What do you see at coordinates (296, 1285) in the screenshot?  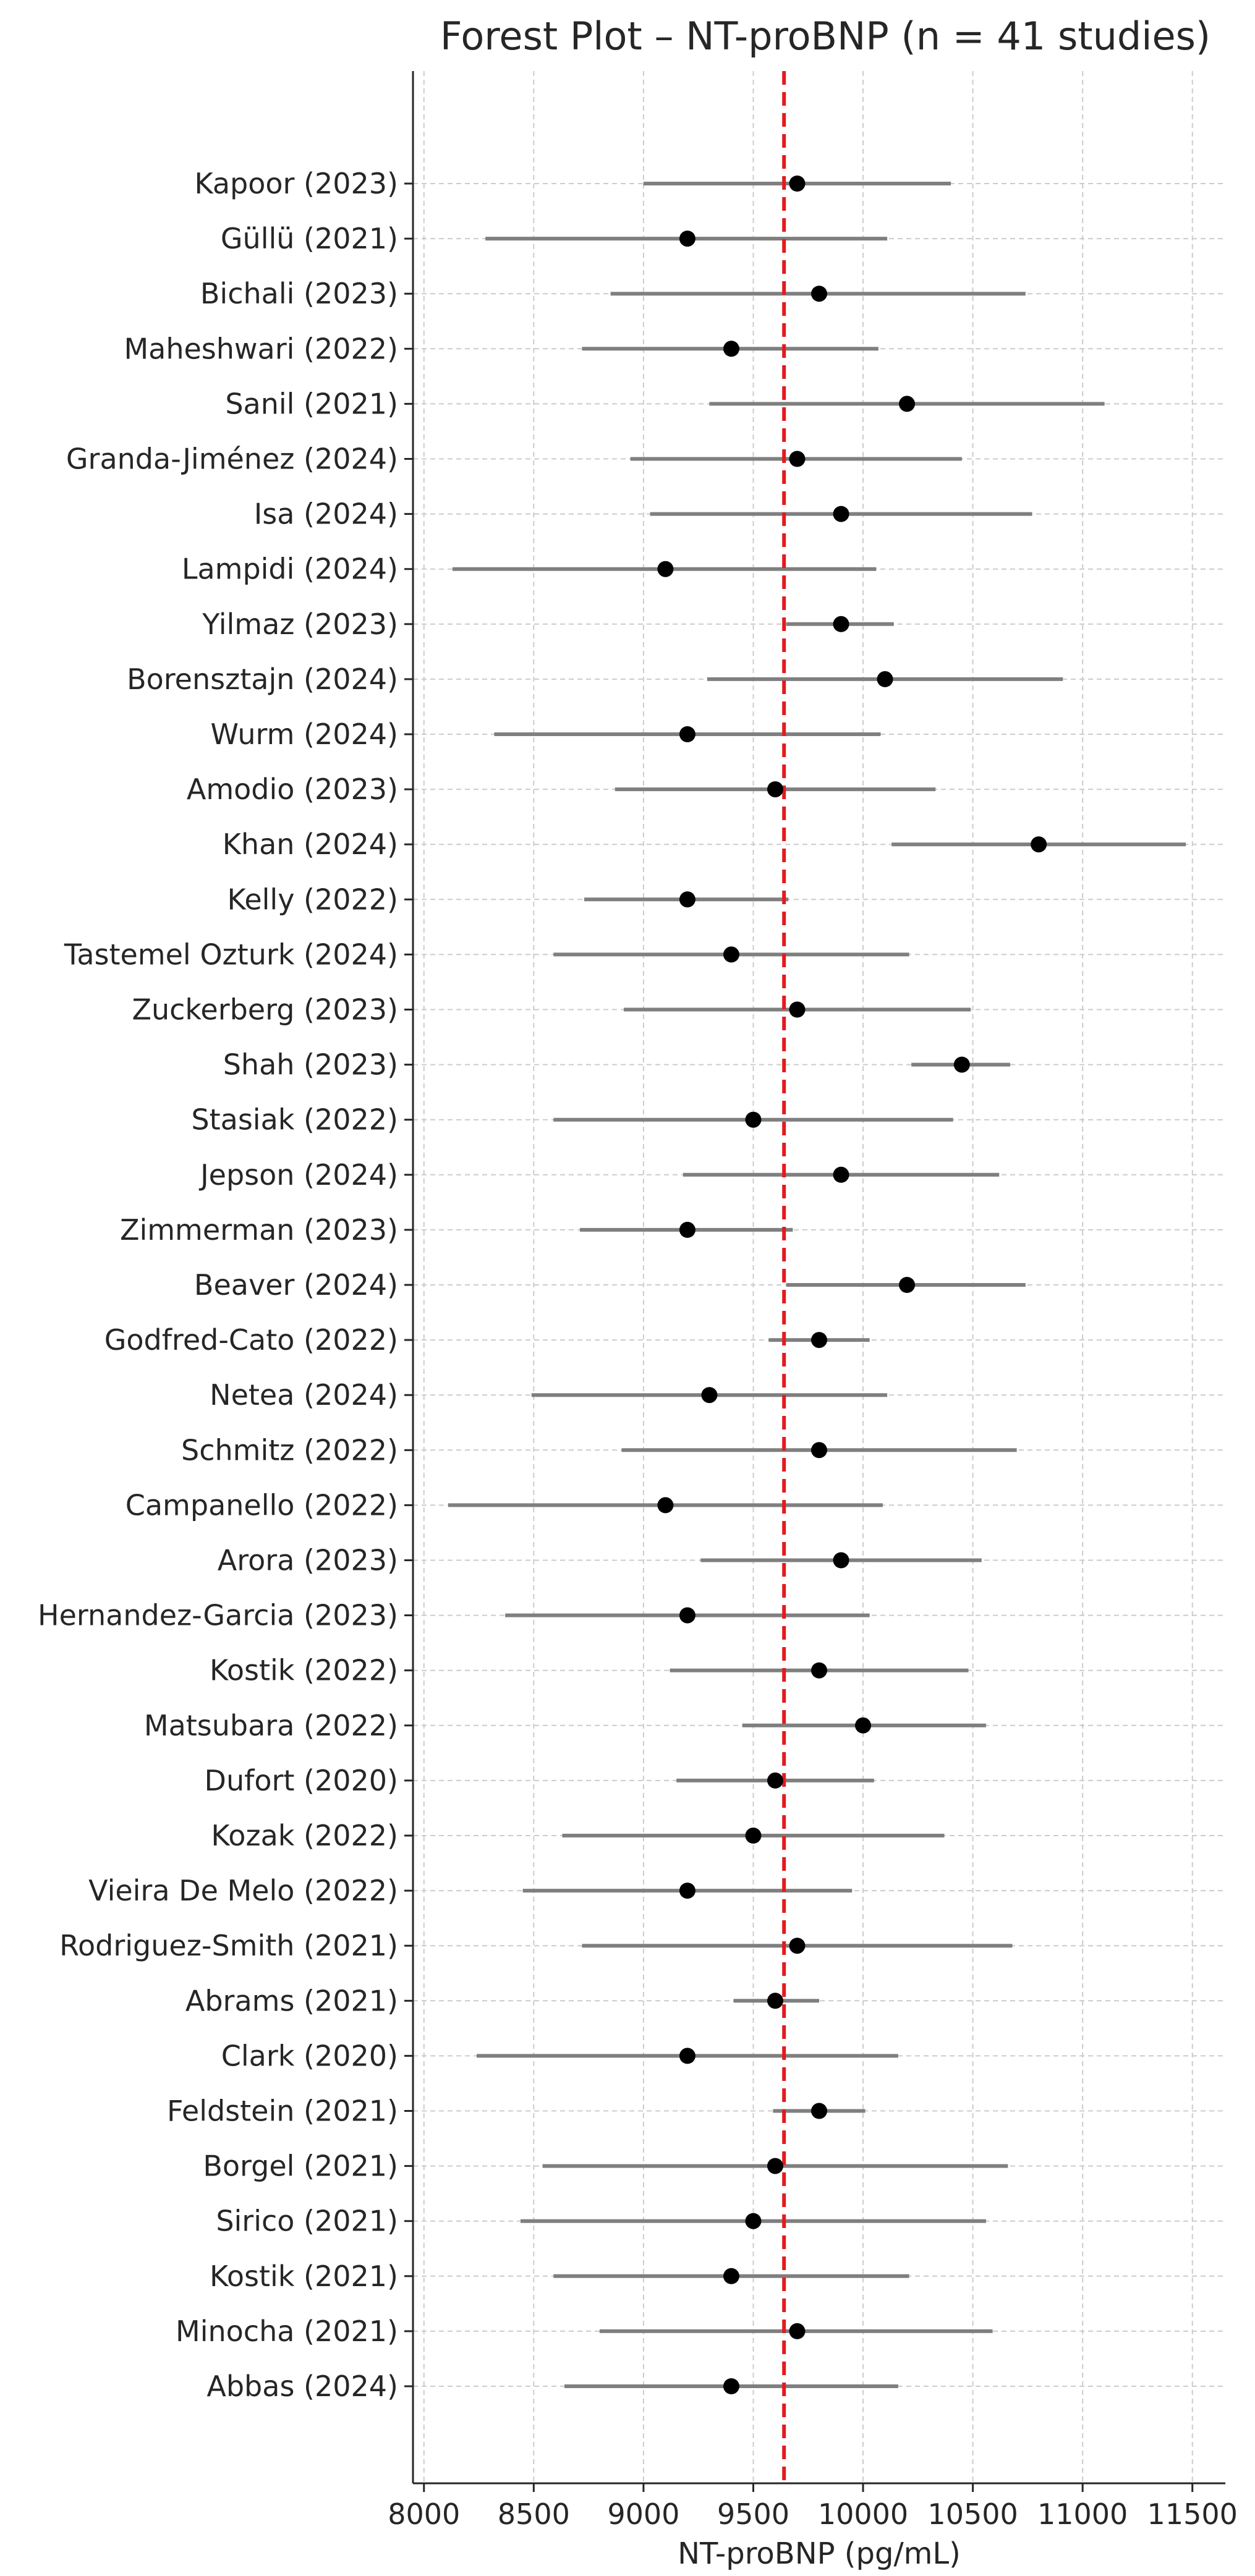 I see `study-label: Beaver (2024)` at bounding box center [296, 1285].